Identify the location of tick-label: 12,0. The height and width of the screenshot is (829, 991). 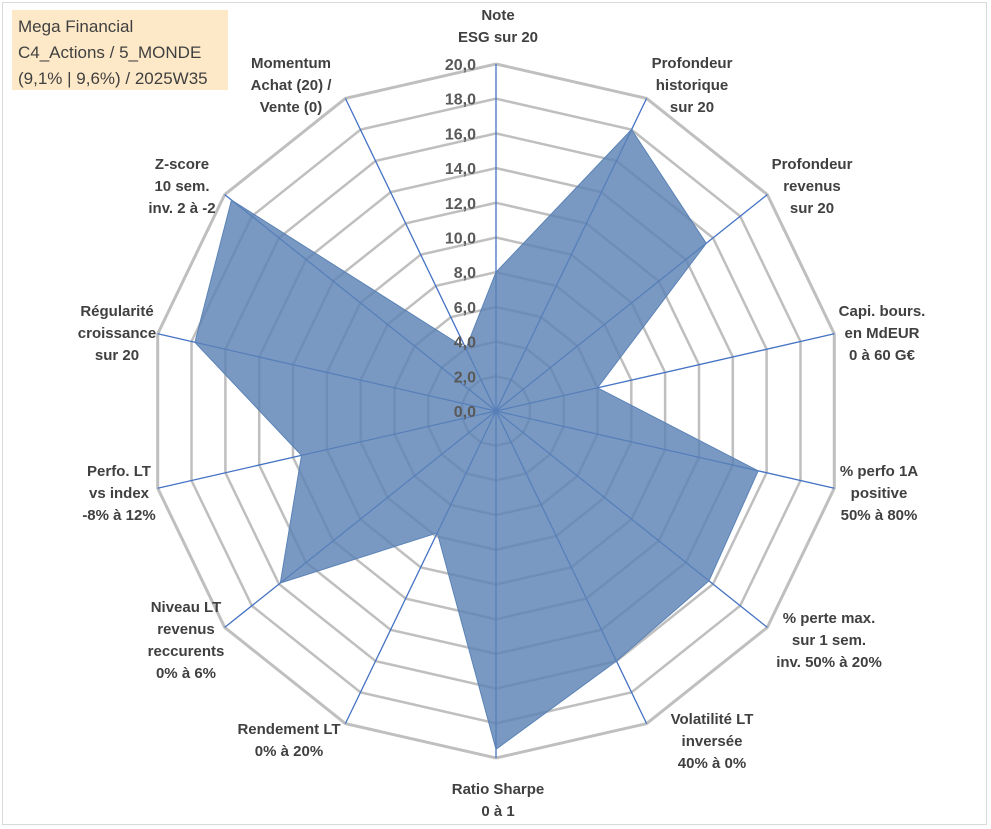
(460, 204).